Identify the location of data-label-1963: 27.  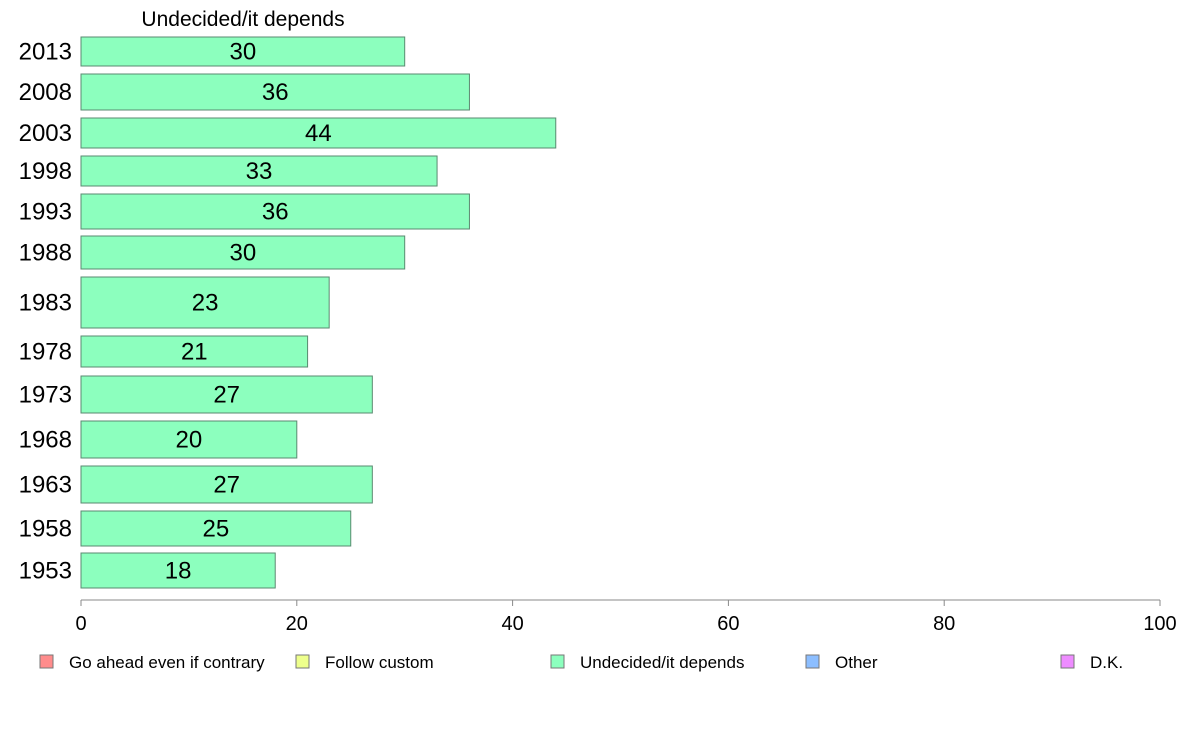
(226, 485).